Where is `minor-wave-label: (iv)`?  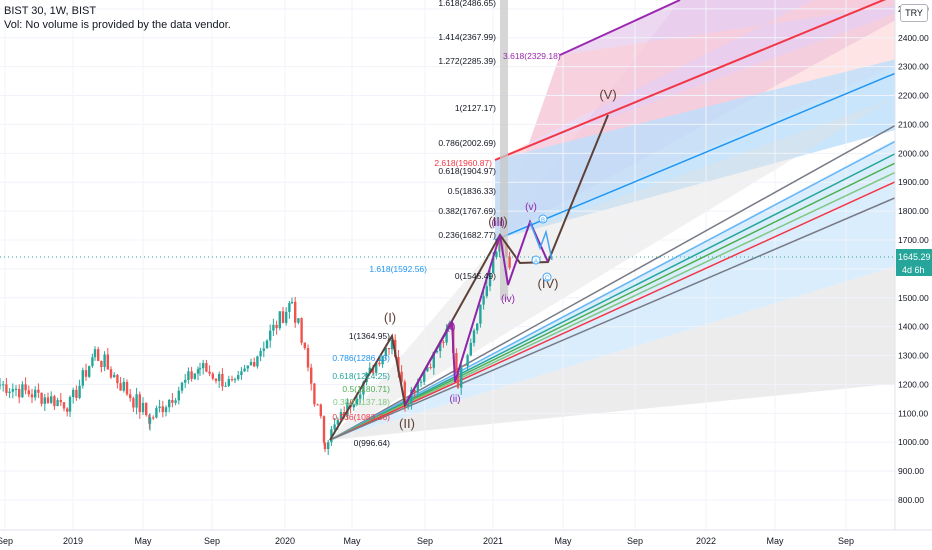
minor-wave-label: (iv) is located at coordinates (508, 299).